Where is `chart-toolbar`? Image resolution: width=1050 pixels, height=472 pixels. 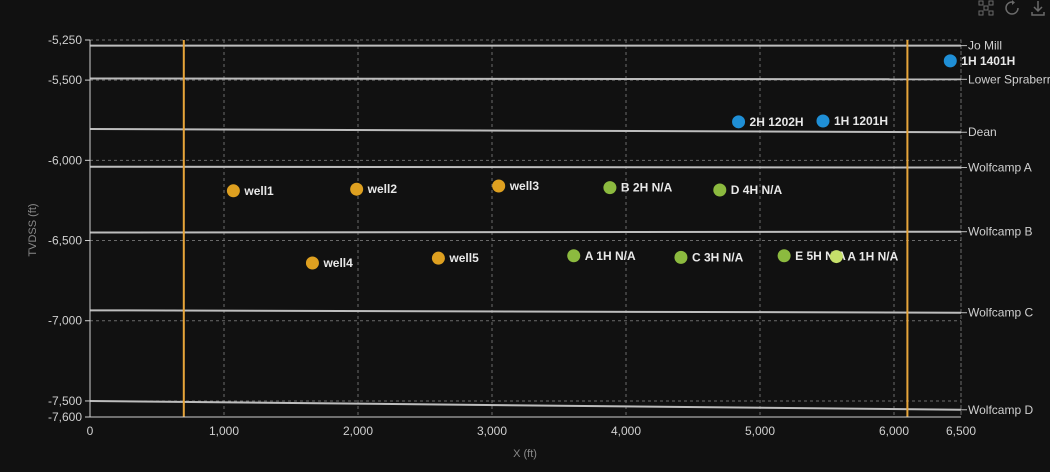
chart-toolbar is located at coordinates (1012, 8).